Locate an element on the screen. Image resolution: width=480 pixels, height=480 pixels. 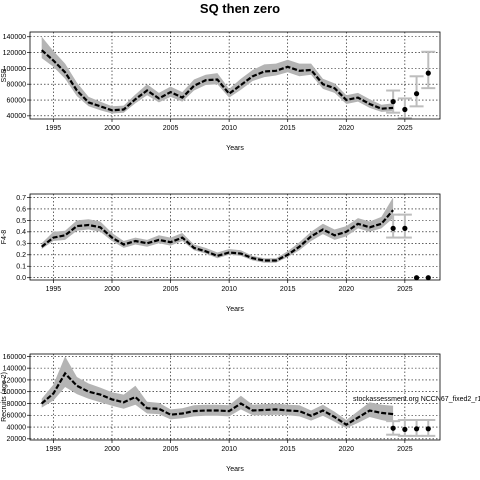
y-axis-label: F4-8 is located at coordinates (4, 237).